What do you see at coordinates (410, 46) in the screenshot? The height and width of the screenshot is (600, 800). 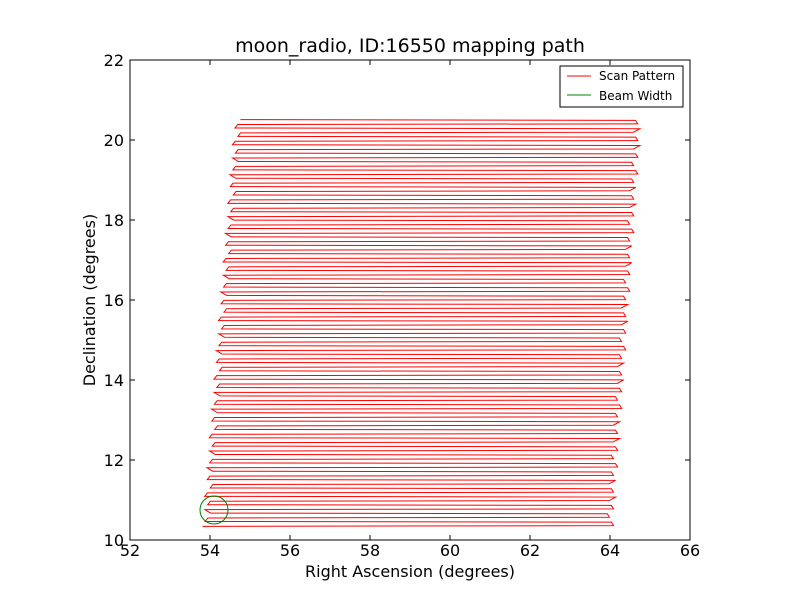 I see `chart-title: moon_radio, ID:16550 mapping path` at bounding box center [410, 46].